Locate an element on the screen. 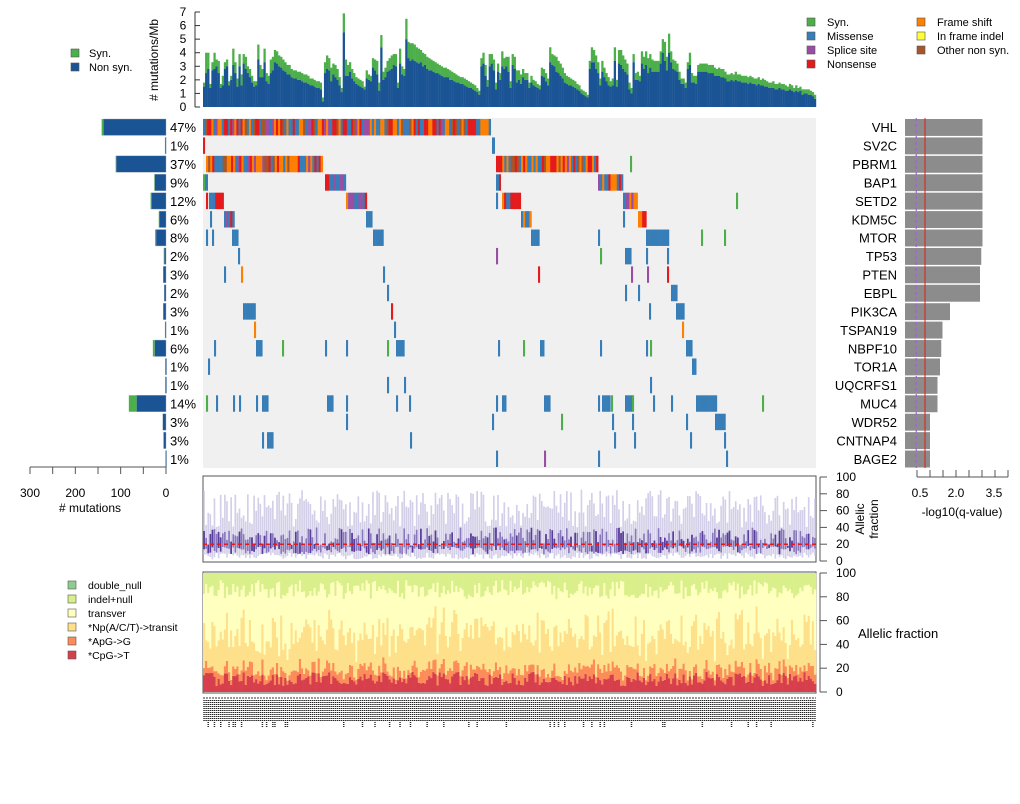  nonsyn-count-bar is located at coordinates (165, 146).